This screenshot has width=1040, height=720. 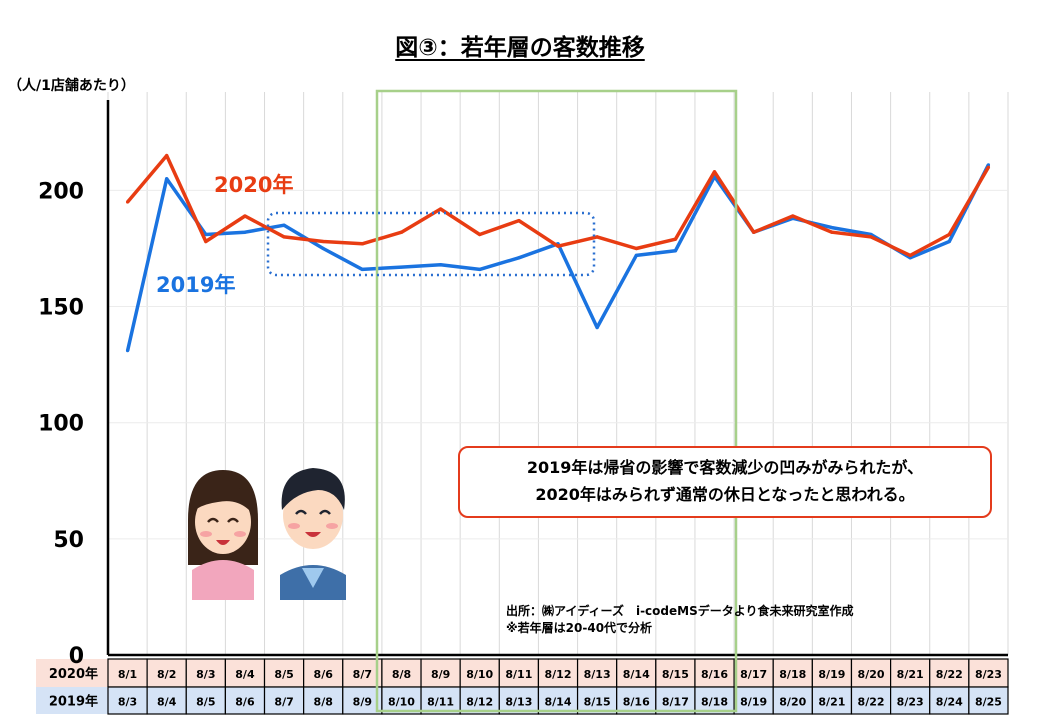 I want to click on x-tick-label-2019: 8/16, so click(x=636, y=702).